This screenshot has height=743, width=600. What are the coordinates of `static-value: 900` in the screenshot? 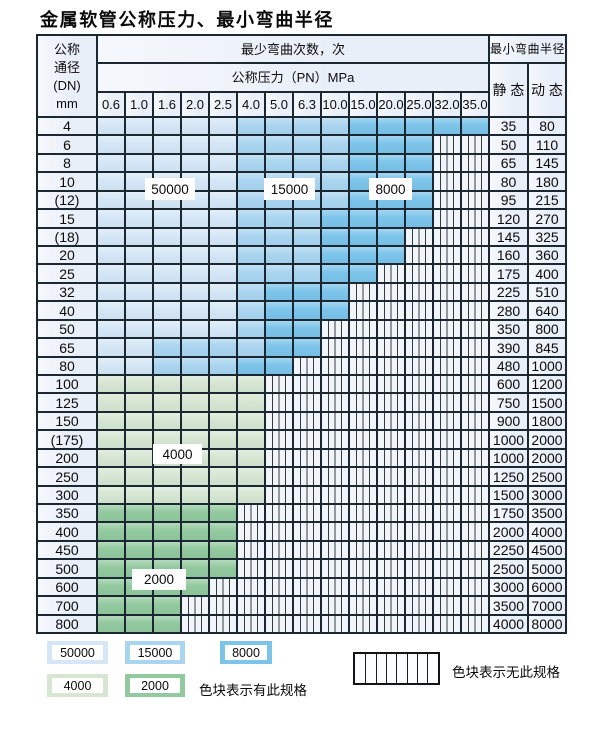 It's located at (508, 421).